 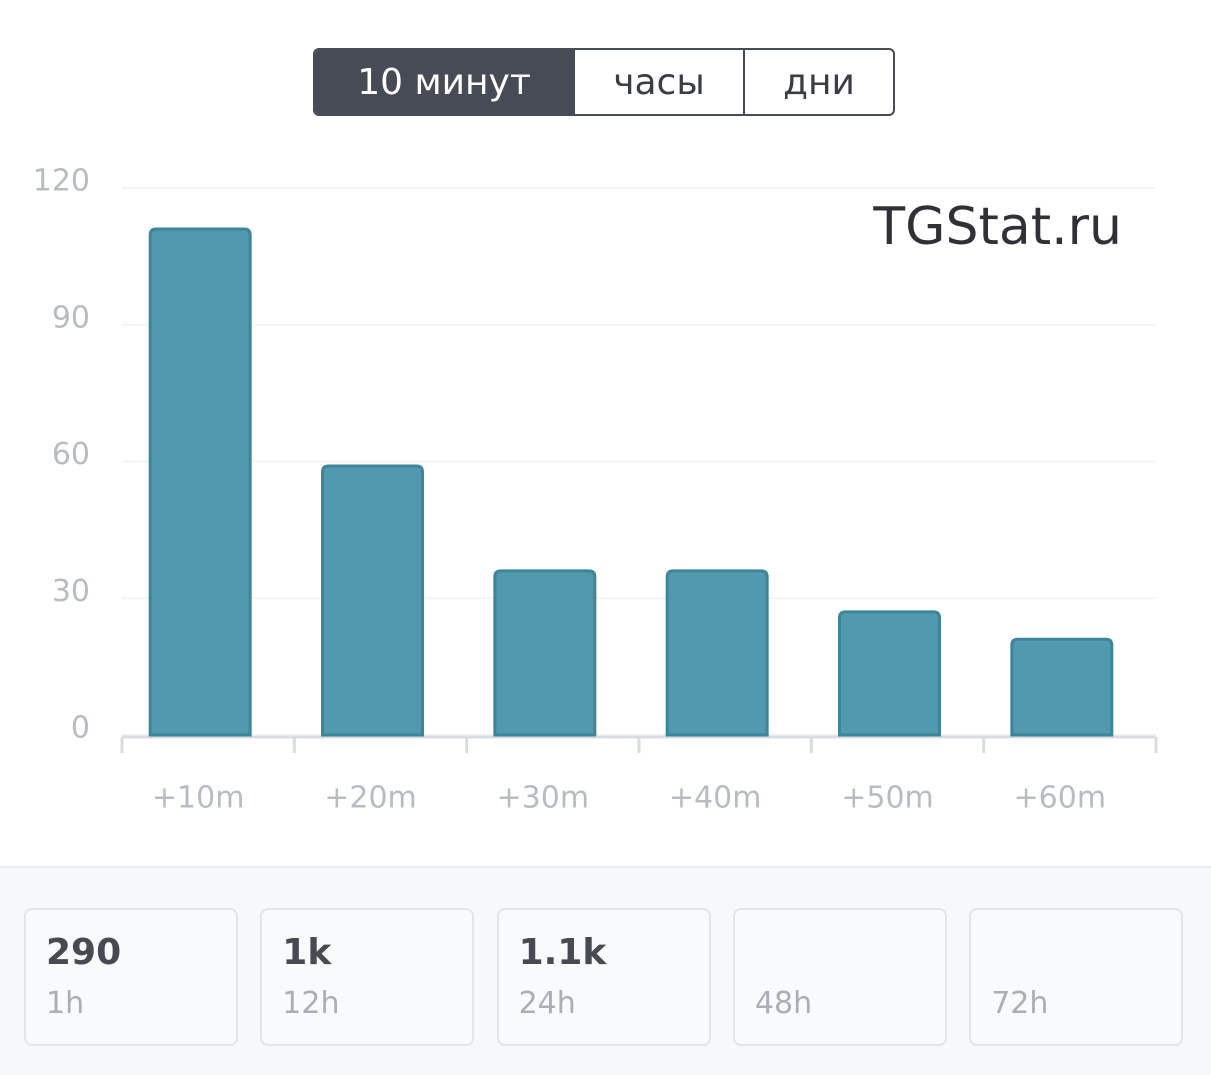 I want to click on tab: 10 минут, so click(x=444, y=82).